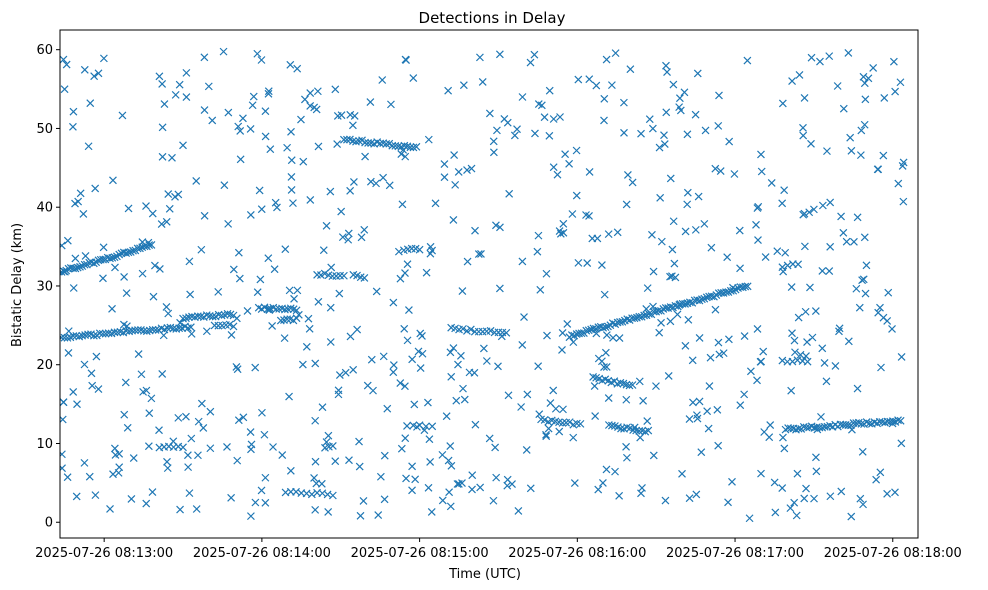  I want to click on chart-title: Detections in Delay, so click(492, 18).